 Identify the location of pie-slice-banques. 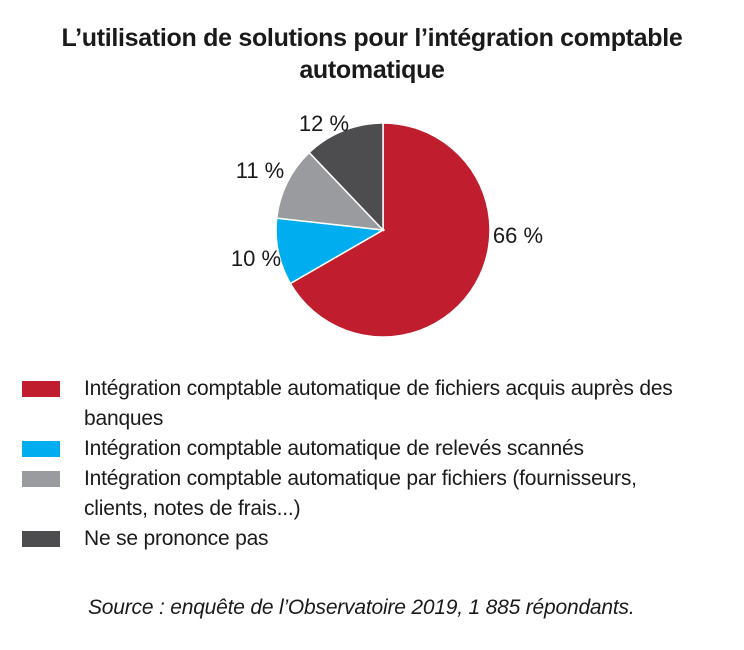
(390, 230).